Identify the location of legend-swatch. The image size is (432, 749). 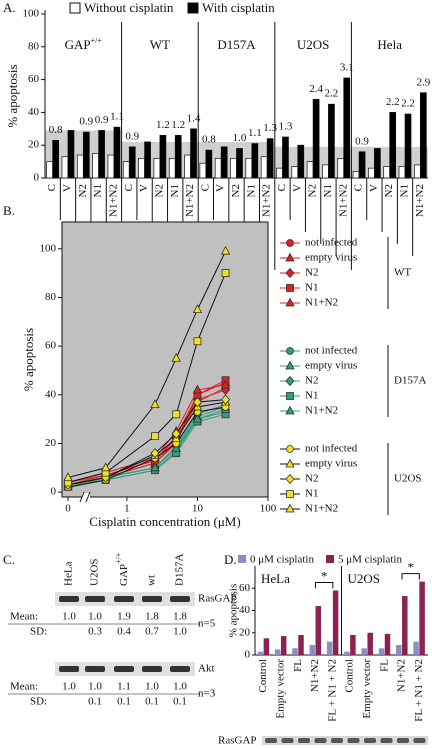
(193, 8).